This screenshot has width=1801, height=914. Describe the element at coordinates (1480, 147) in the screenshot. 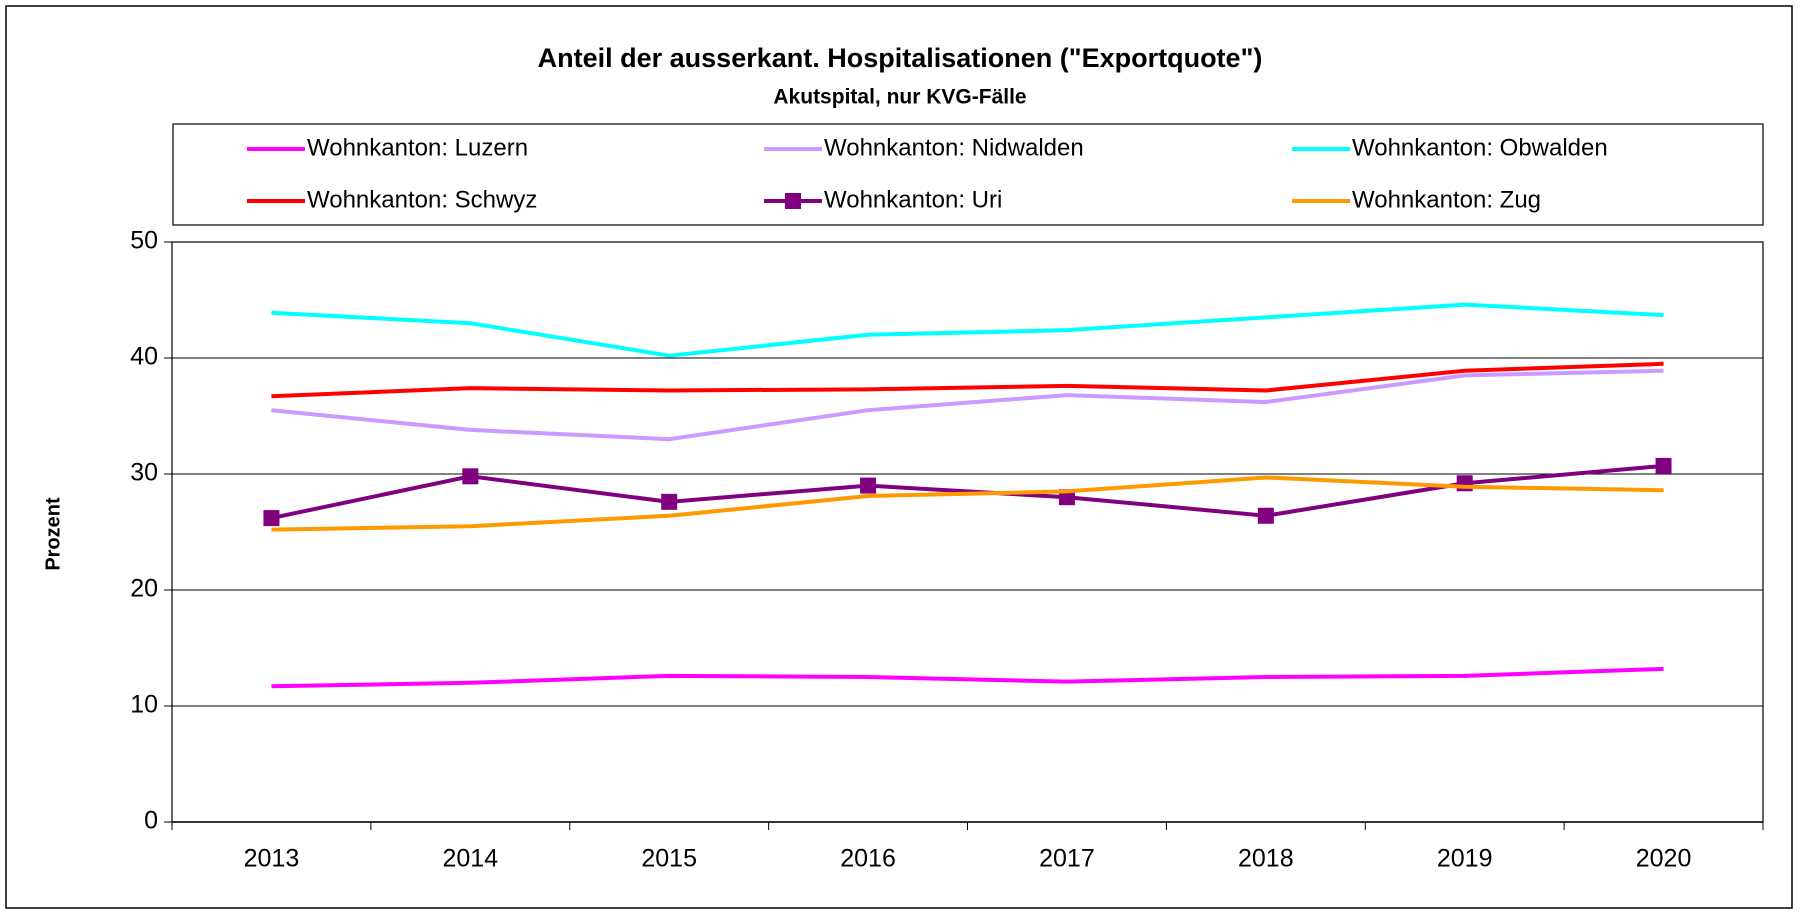

I see `legend-label: Wohnkanton: Obwalden` at that location.